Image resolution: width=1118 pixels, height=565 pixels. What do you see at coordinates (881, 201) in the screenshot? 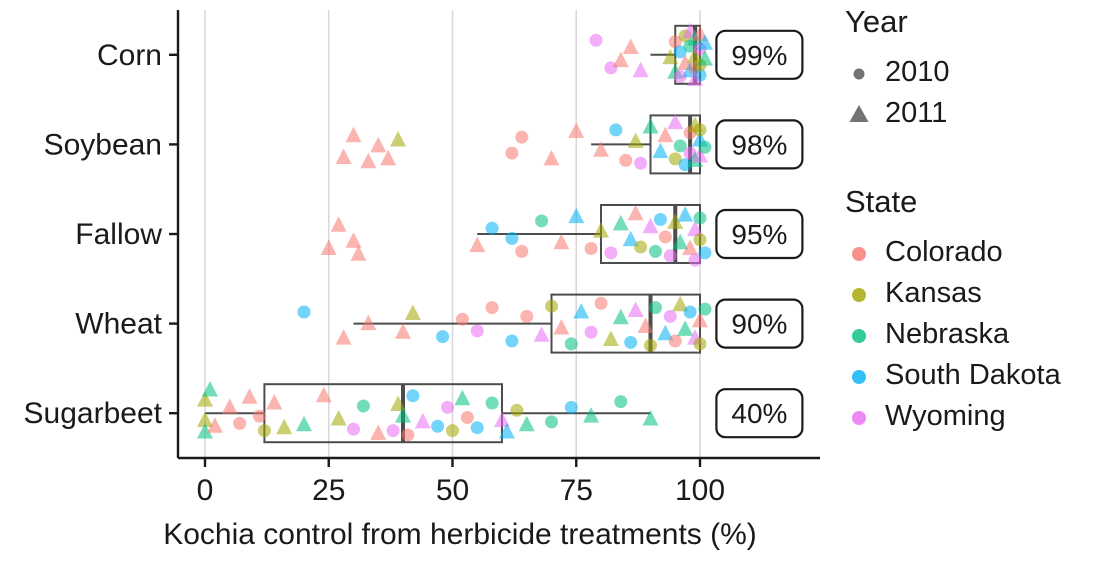
I see `legend-state-title: State` at bounding box center [881, 201].